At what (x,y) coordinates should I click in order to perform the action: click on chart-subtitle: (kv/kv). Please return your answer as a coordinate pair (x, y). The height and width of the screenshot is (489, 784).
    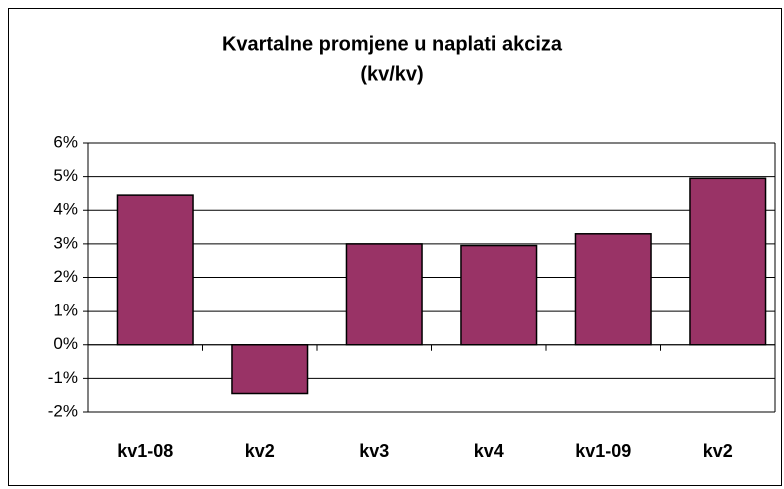
    Looking at the image, I should click on (391, 74).